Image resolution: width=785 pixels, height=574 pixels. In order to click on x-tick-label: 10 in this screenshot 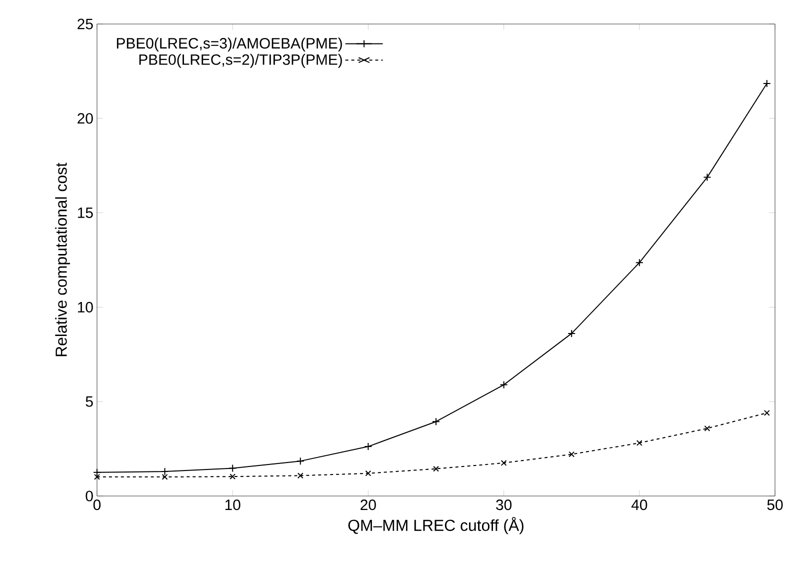, I will do `click(232, 505)`.